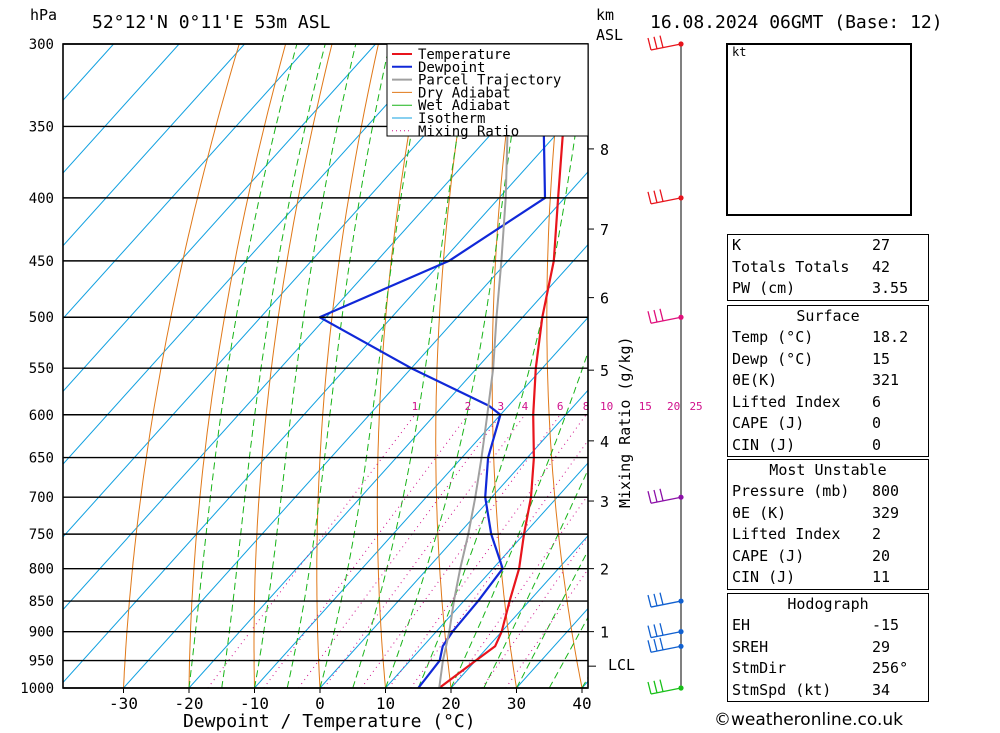 The height and width of the screenshot is (733, 1000). I want to click on hodograph-stat-label: StmSpd (kt), so click(782, 689).